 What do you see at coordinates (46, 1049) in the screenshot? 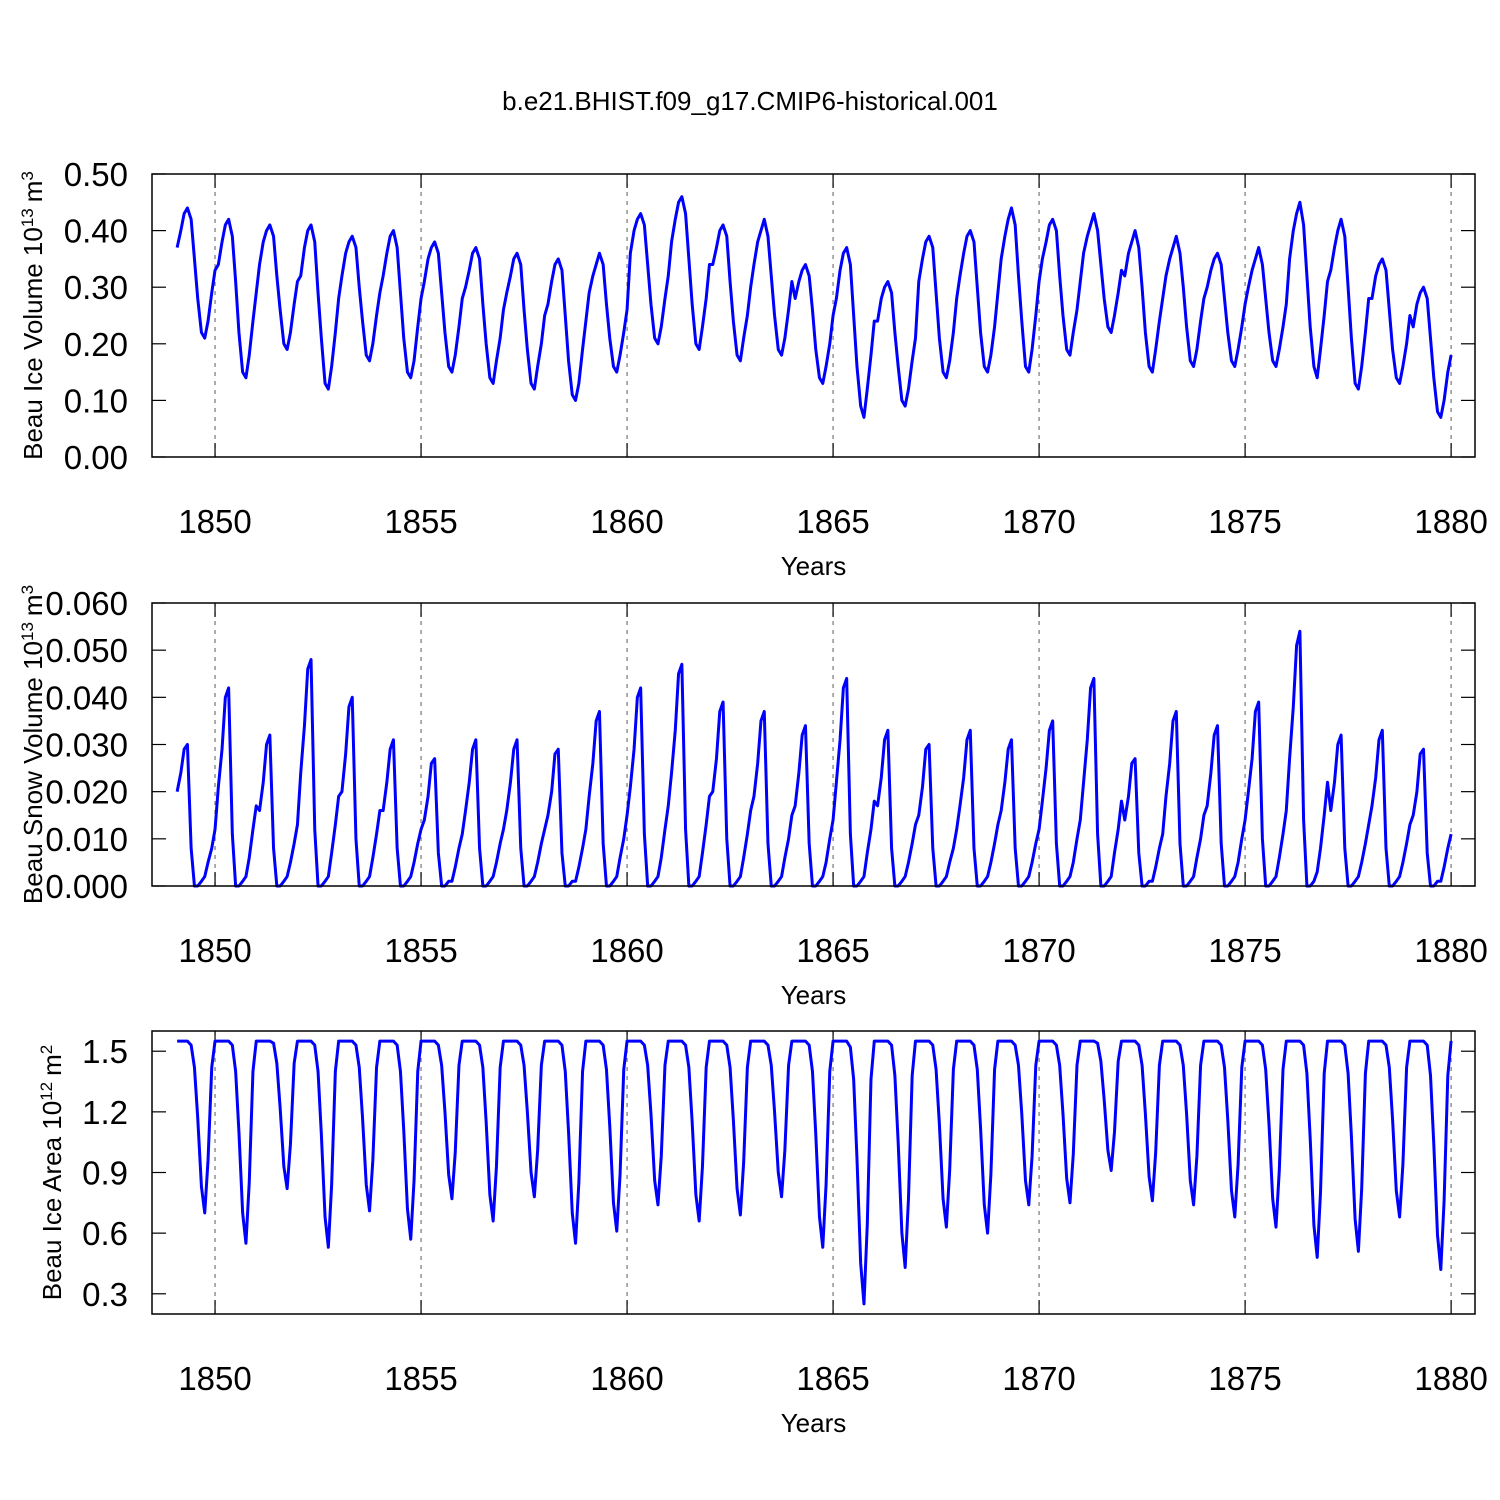
I see `y-axis-label-unit-exp: 2` at bounding box center [46, 1049].